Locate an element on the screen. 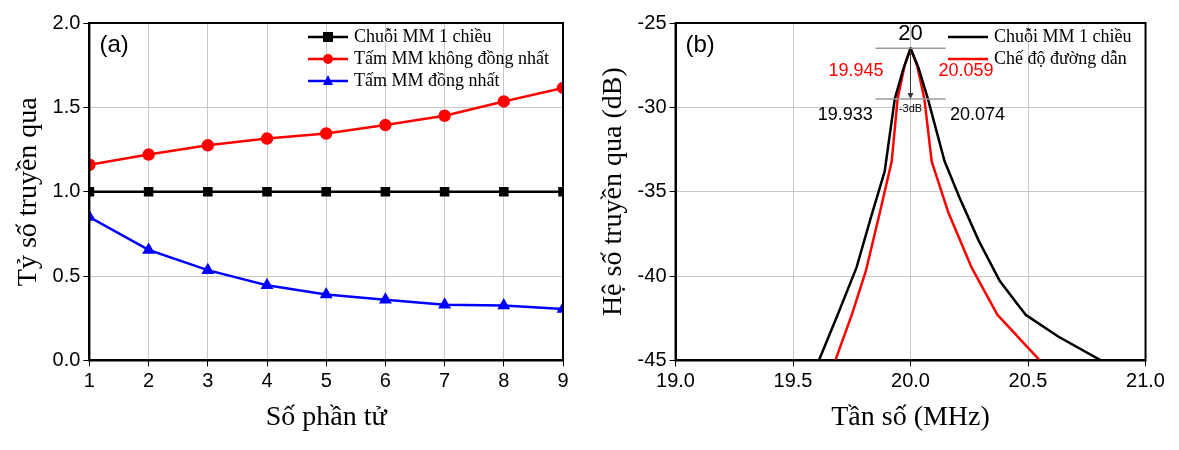 This screenshot has width=1179, height=450. x-tick-label: 21.0 is located at coordinates (1146, 379).